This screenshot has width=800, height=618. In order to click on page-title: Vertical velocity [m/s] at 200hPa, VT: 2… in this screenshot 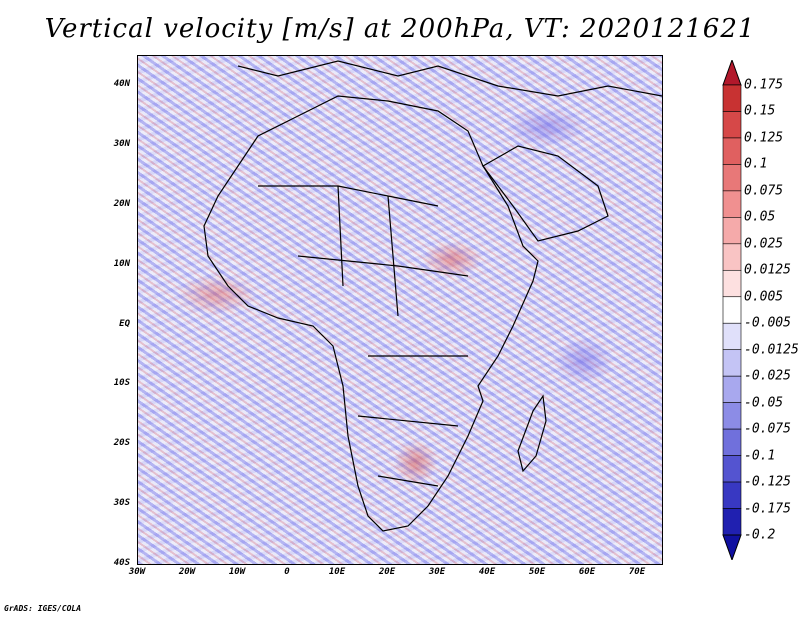, I will do `click(400, 29)`.